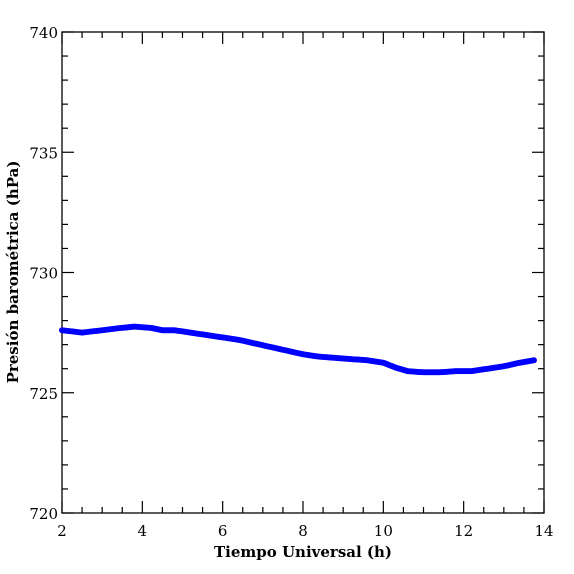 Image resolution: width=574 pixels, height=574 pixels. I want to click on x-tick-label: 14, so click(543, 531).